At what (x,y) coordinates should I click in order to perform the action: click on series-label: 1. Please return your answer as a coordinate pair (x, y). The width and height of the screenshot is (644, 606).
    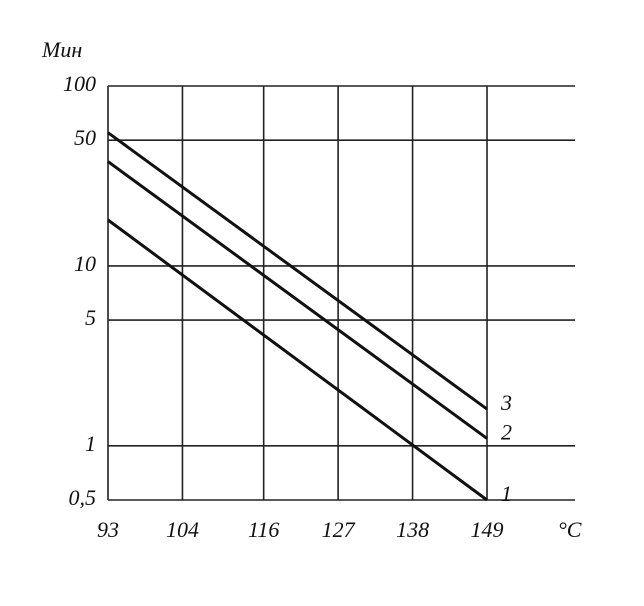
    Looking at the image, I should click on (506, 493).